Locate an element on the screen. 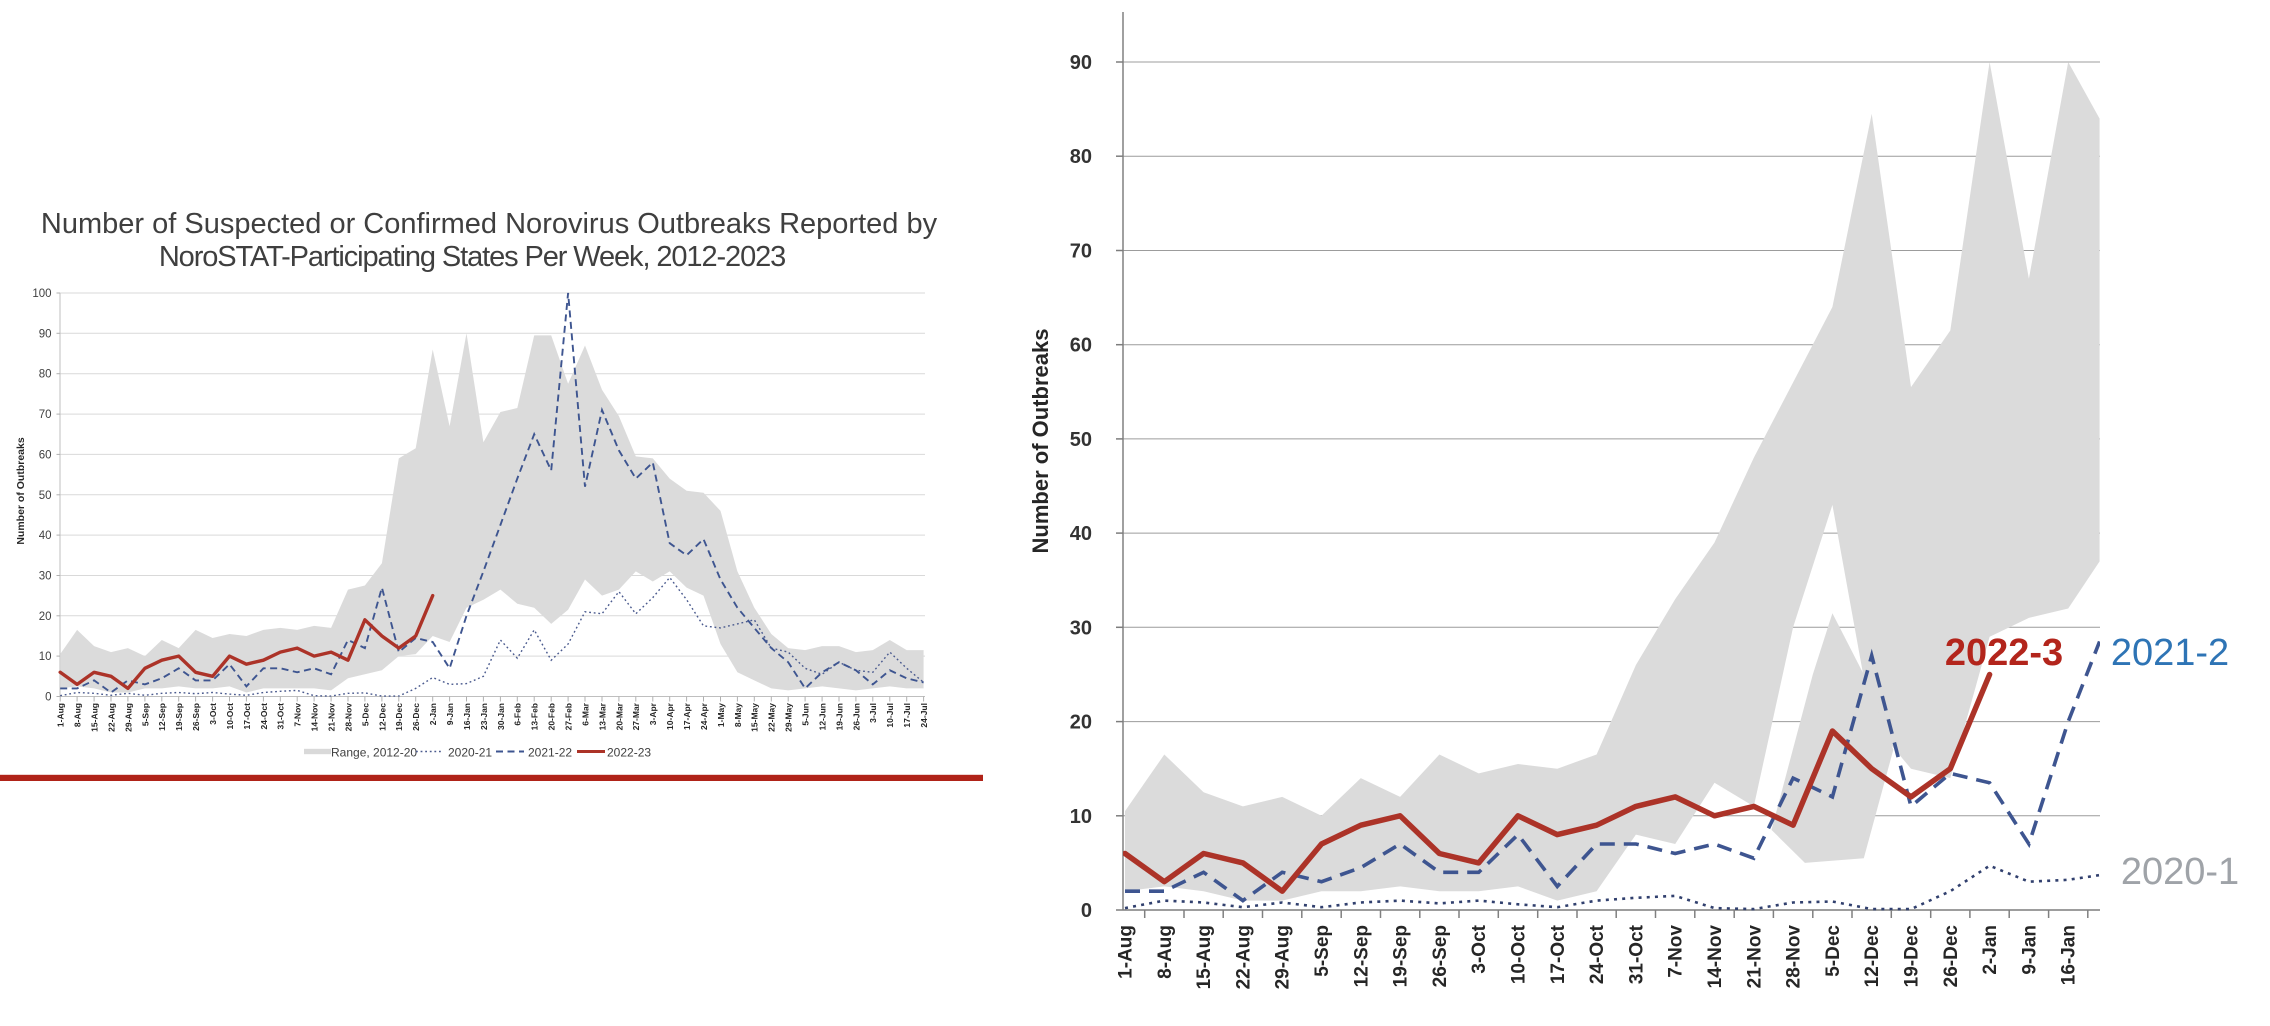 The width and height of the screenshot is (2270, 1026). svg-text: 17-Apr is located at coordinates (687, 716).